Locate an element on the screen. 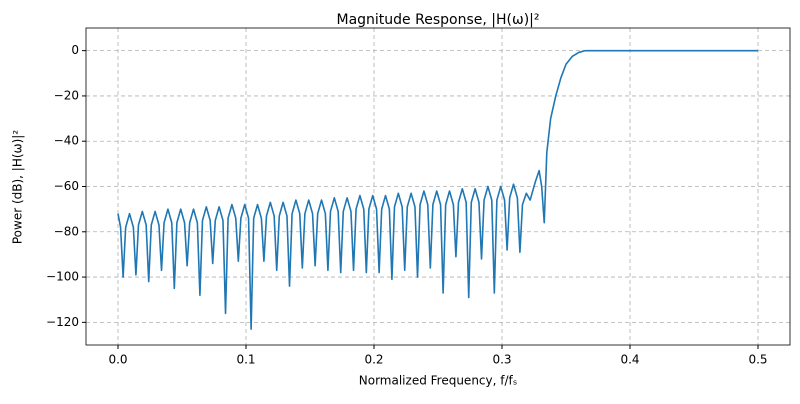 The height and width of the screenshot is (404, 800). x-tick-label: 0.0 is located at coordinates (117, 360).